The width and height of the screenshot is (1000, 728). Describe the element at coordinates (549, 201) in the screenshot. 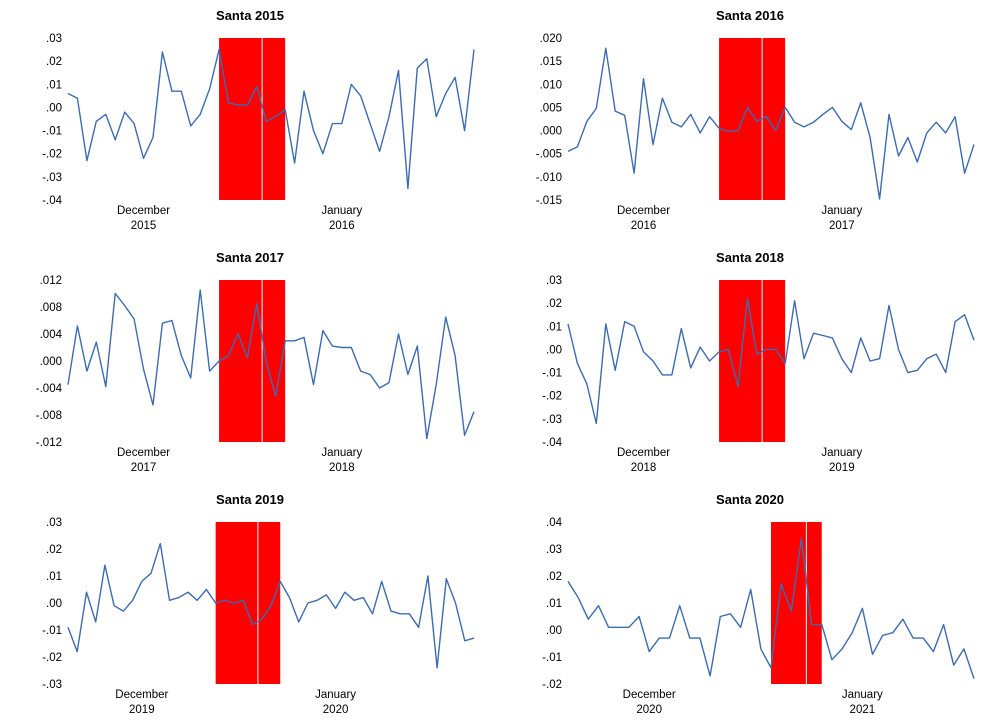

I see `y-tick-label: -.015` at that location.